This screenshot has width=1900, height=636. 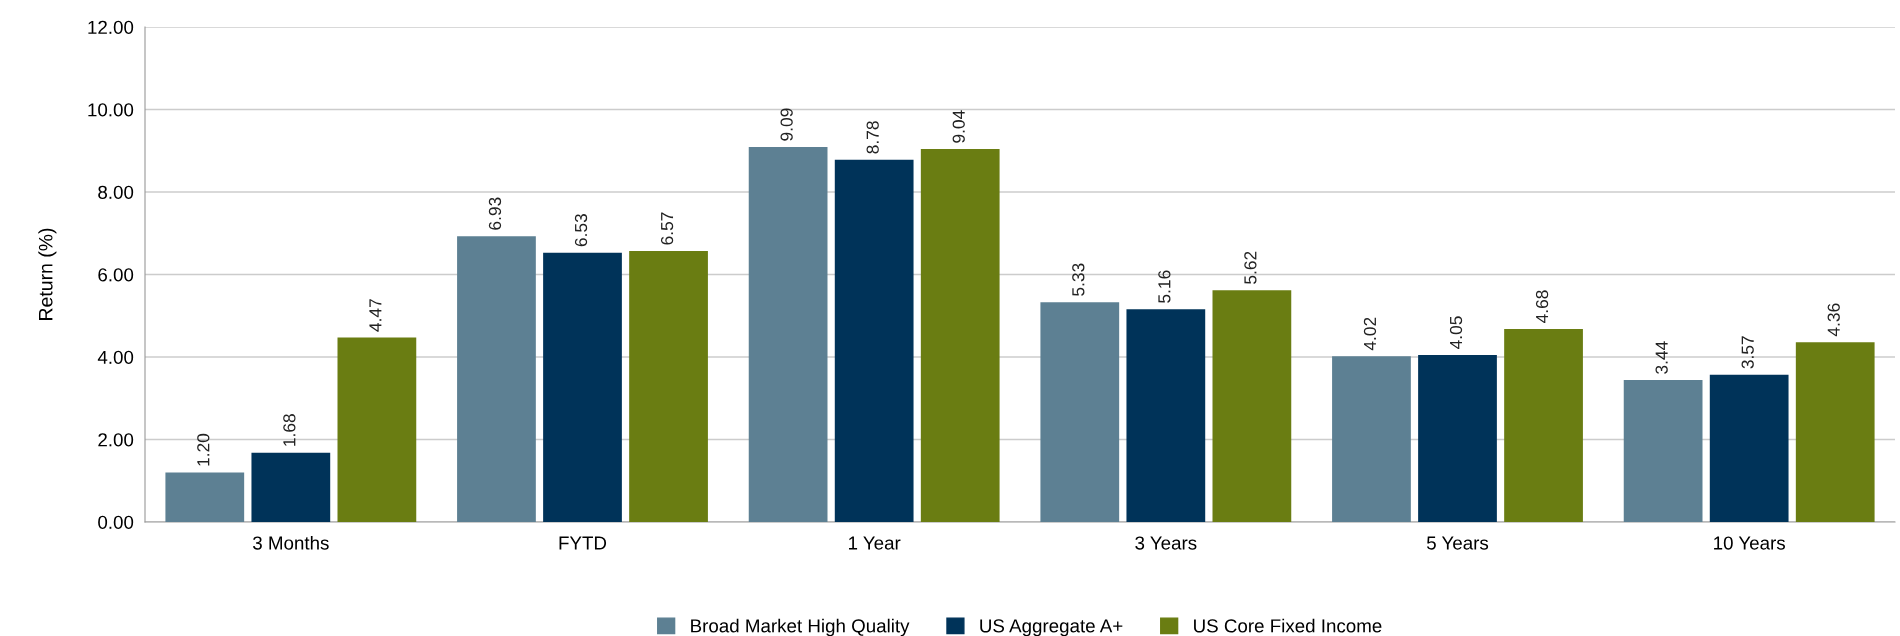 What do you see at coordinates (1661, 357) in the screenshot?
I see `data-label: 3.44` at bounding box center [1661, 357].